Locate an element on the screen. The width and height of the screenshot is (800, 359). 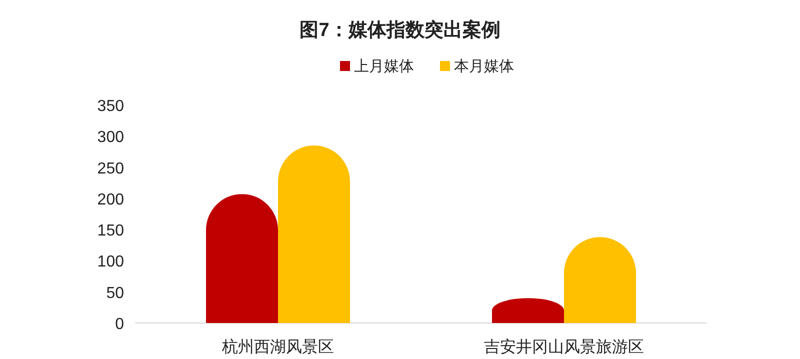
x-tick-label: 吉安井冈山风景旅游区 is located at coordinates (564, 347).